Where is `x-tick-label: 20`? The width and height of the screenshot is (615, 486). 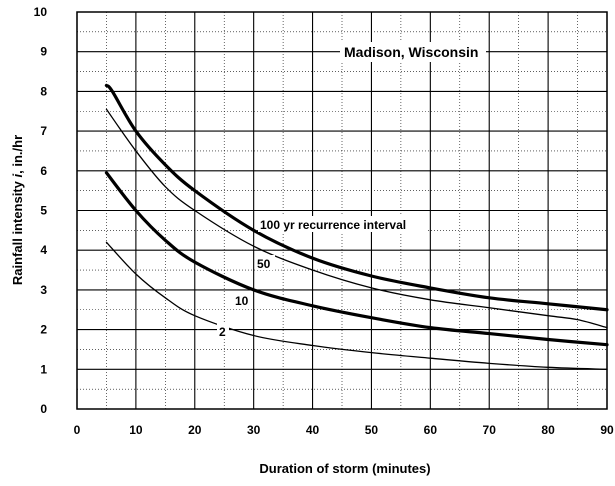
x-tick-label: 20 is located at coordinates (195, 430).